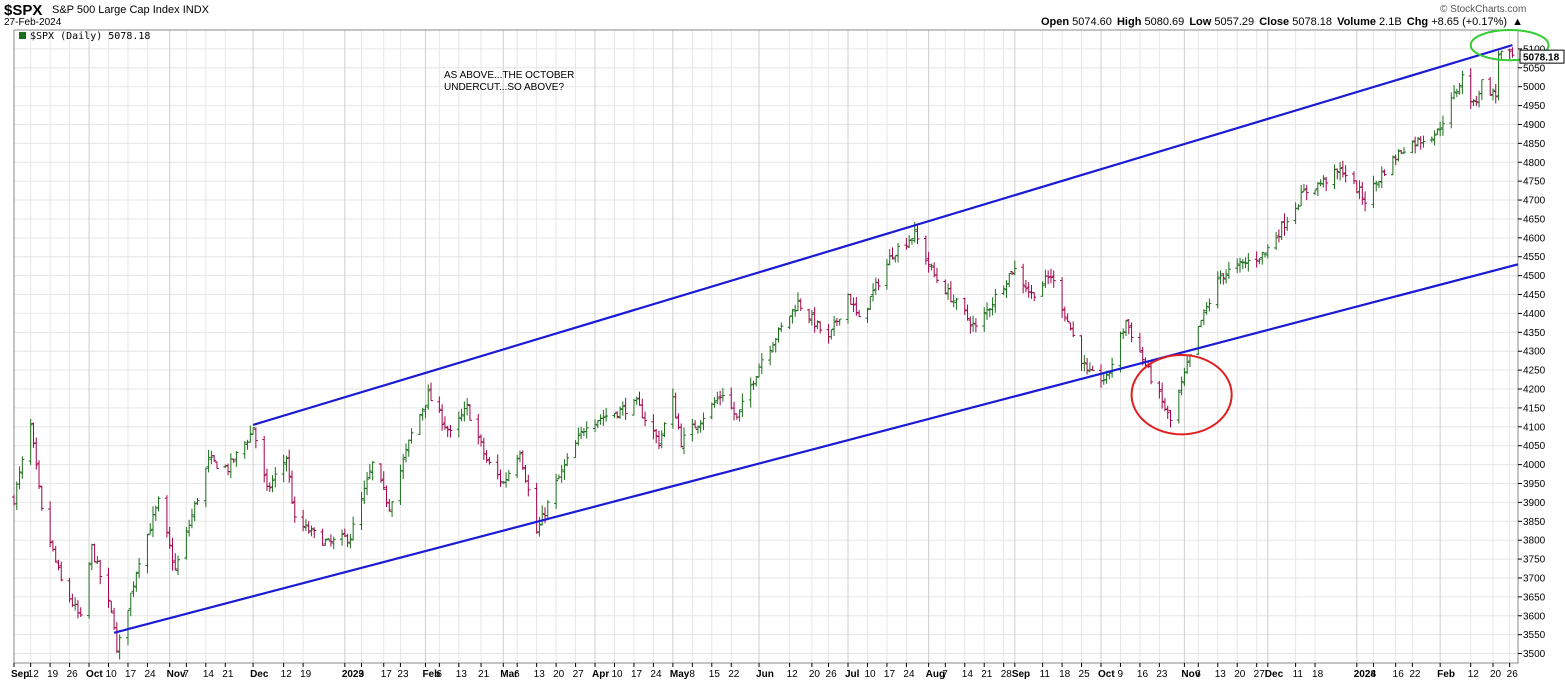  Describe the element at coordinates (852, 674) in the screenshot. I see `x-tick-label: Jul` at that location.